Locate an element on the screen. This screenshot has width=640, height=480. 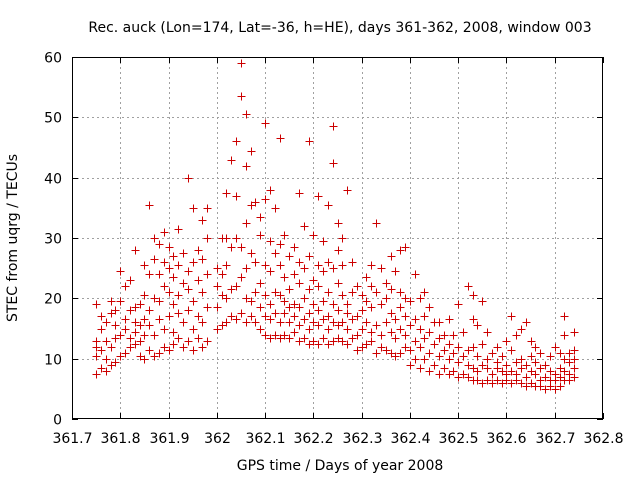
y-tick-label: 40 is located at coordinates (53, 180).